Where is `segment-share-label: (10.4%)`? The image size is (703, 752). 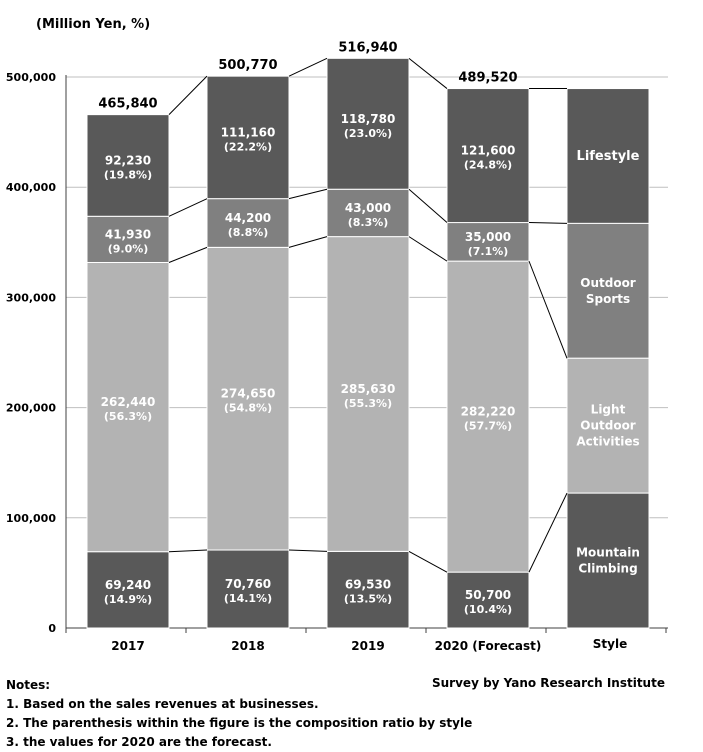 segment-share-label: (10.4%) is located at coordinates (488, 609).